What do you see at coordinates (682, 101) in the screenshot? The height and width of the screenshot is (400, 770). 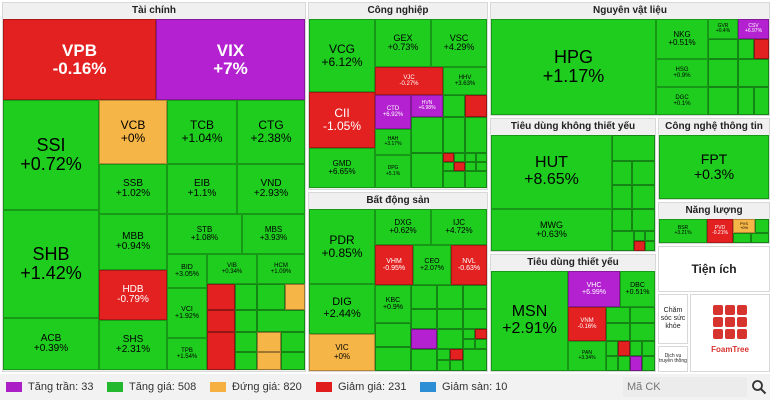 I see `stock-tile-dgc: DGC +0.1%` at bounding box center [682, 101].